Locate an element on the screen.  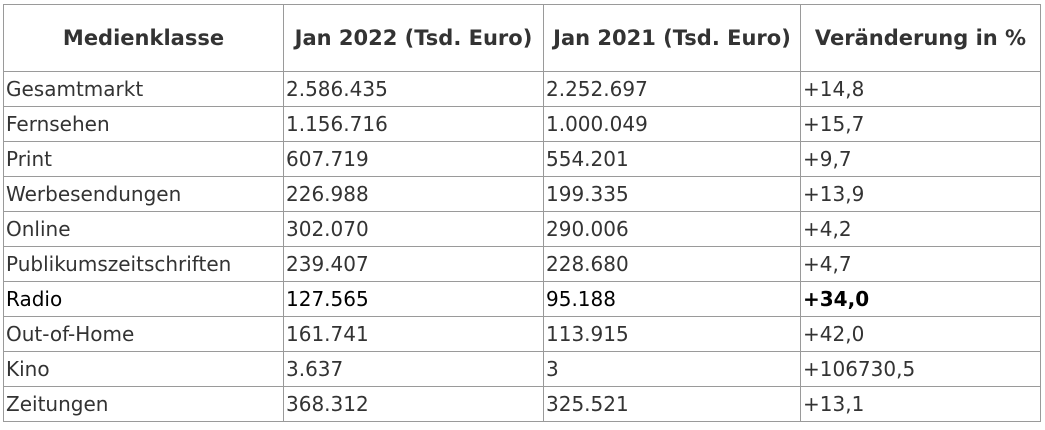
cell: 1.000.049 is located at coordinates (672, 124).